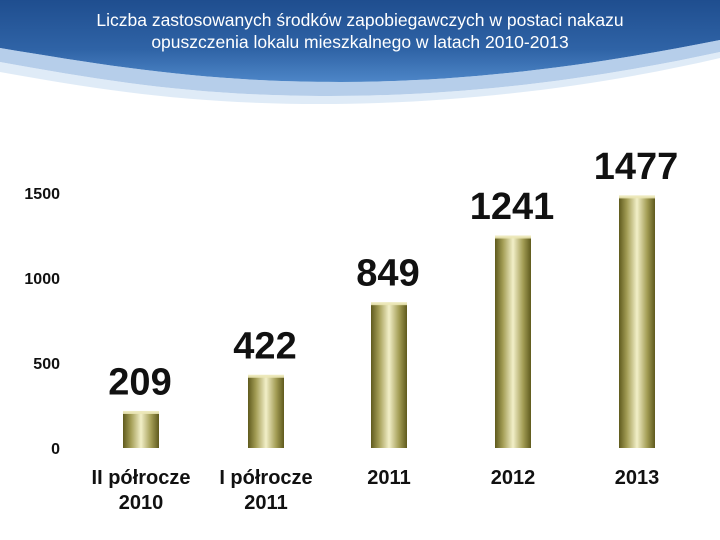  Describe the element at coordinates (42, 279) in the screenshot. I see `y-tick-label: 1000` at that location.